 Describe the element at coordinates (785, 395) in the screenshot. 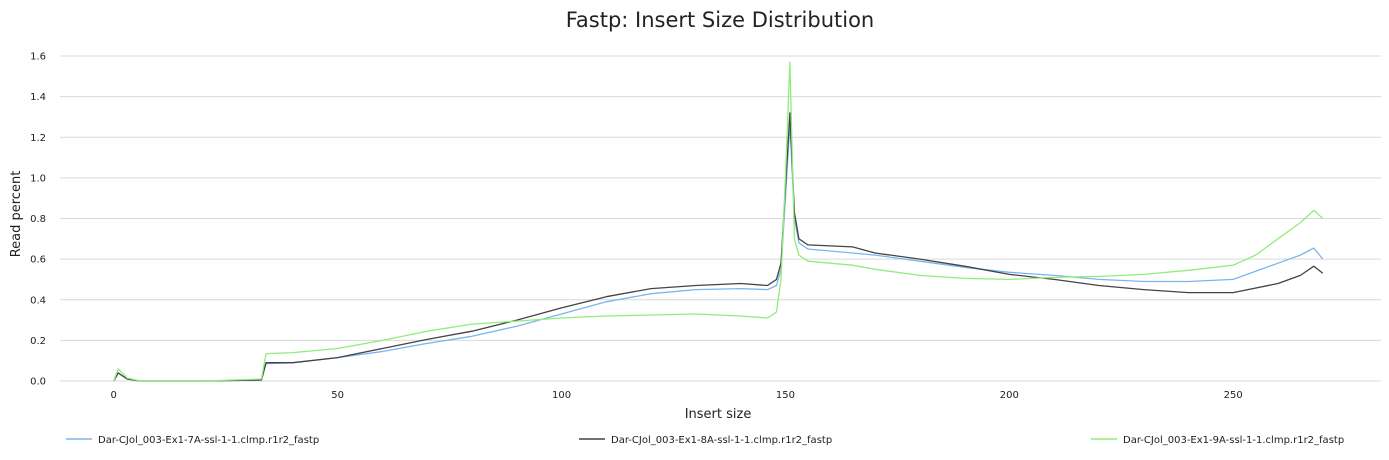

I see `x-tick-label: 150` at that location.